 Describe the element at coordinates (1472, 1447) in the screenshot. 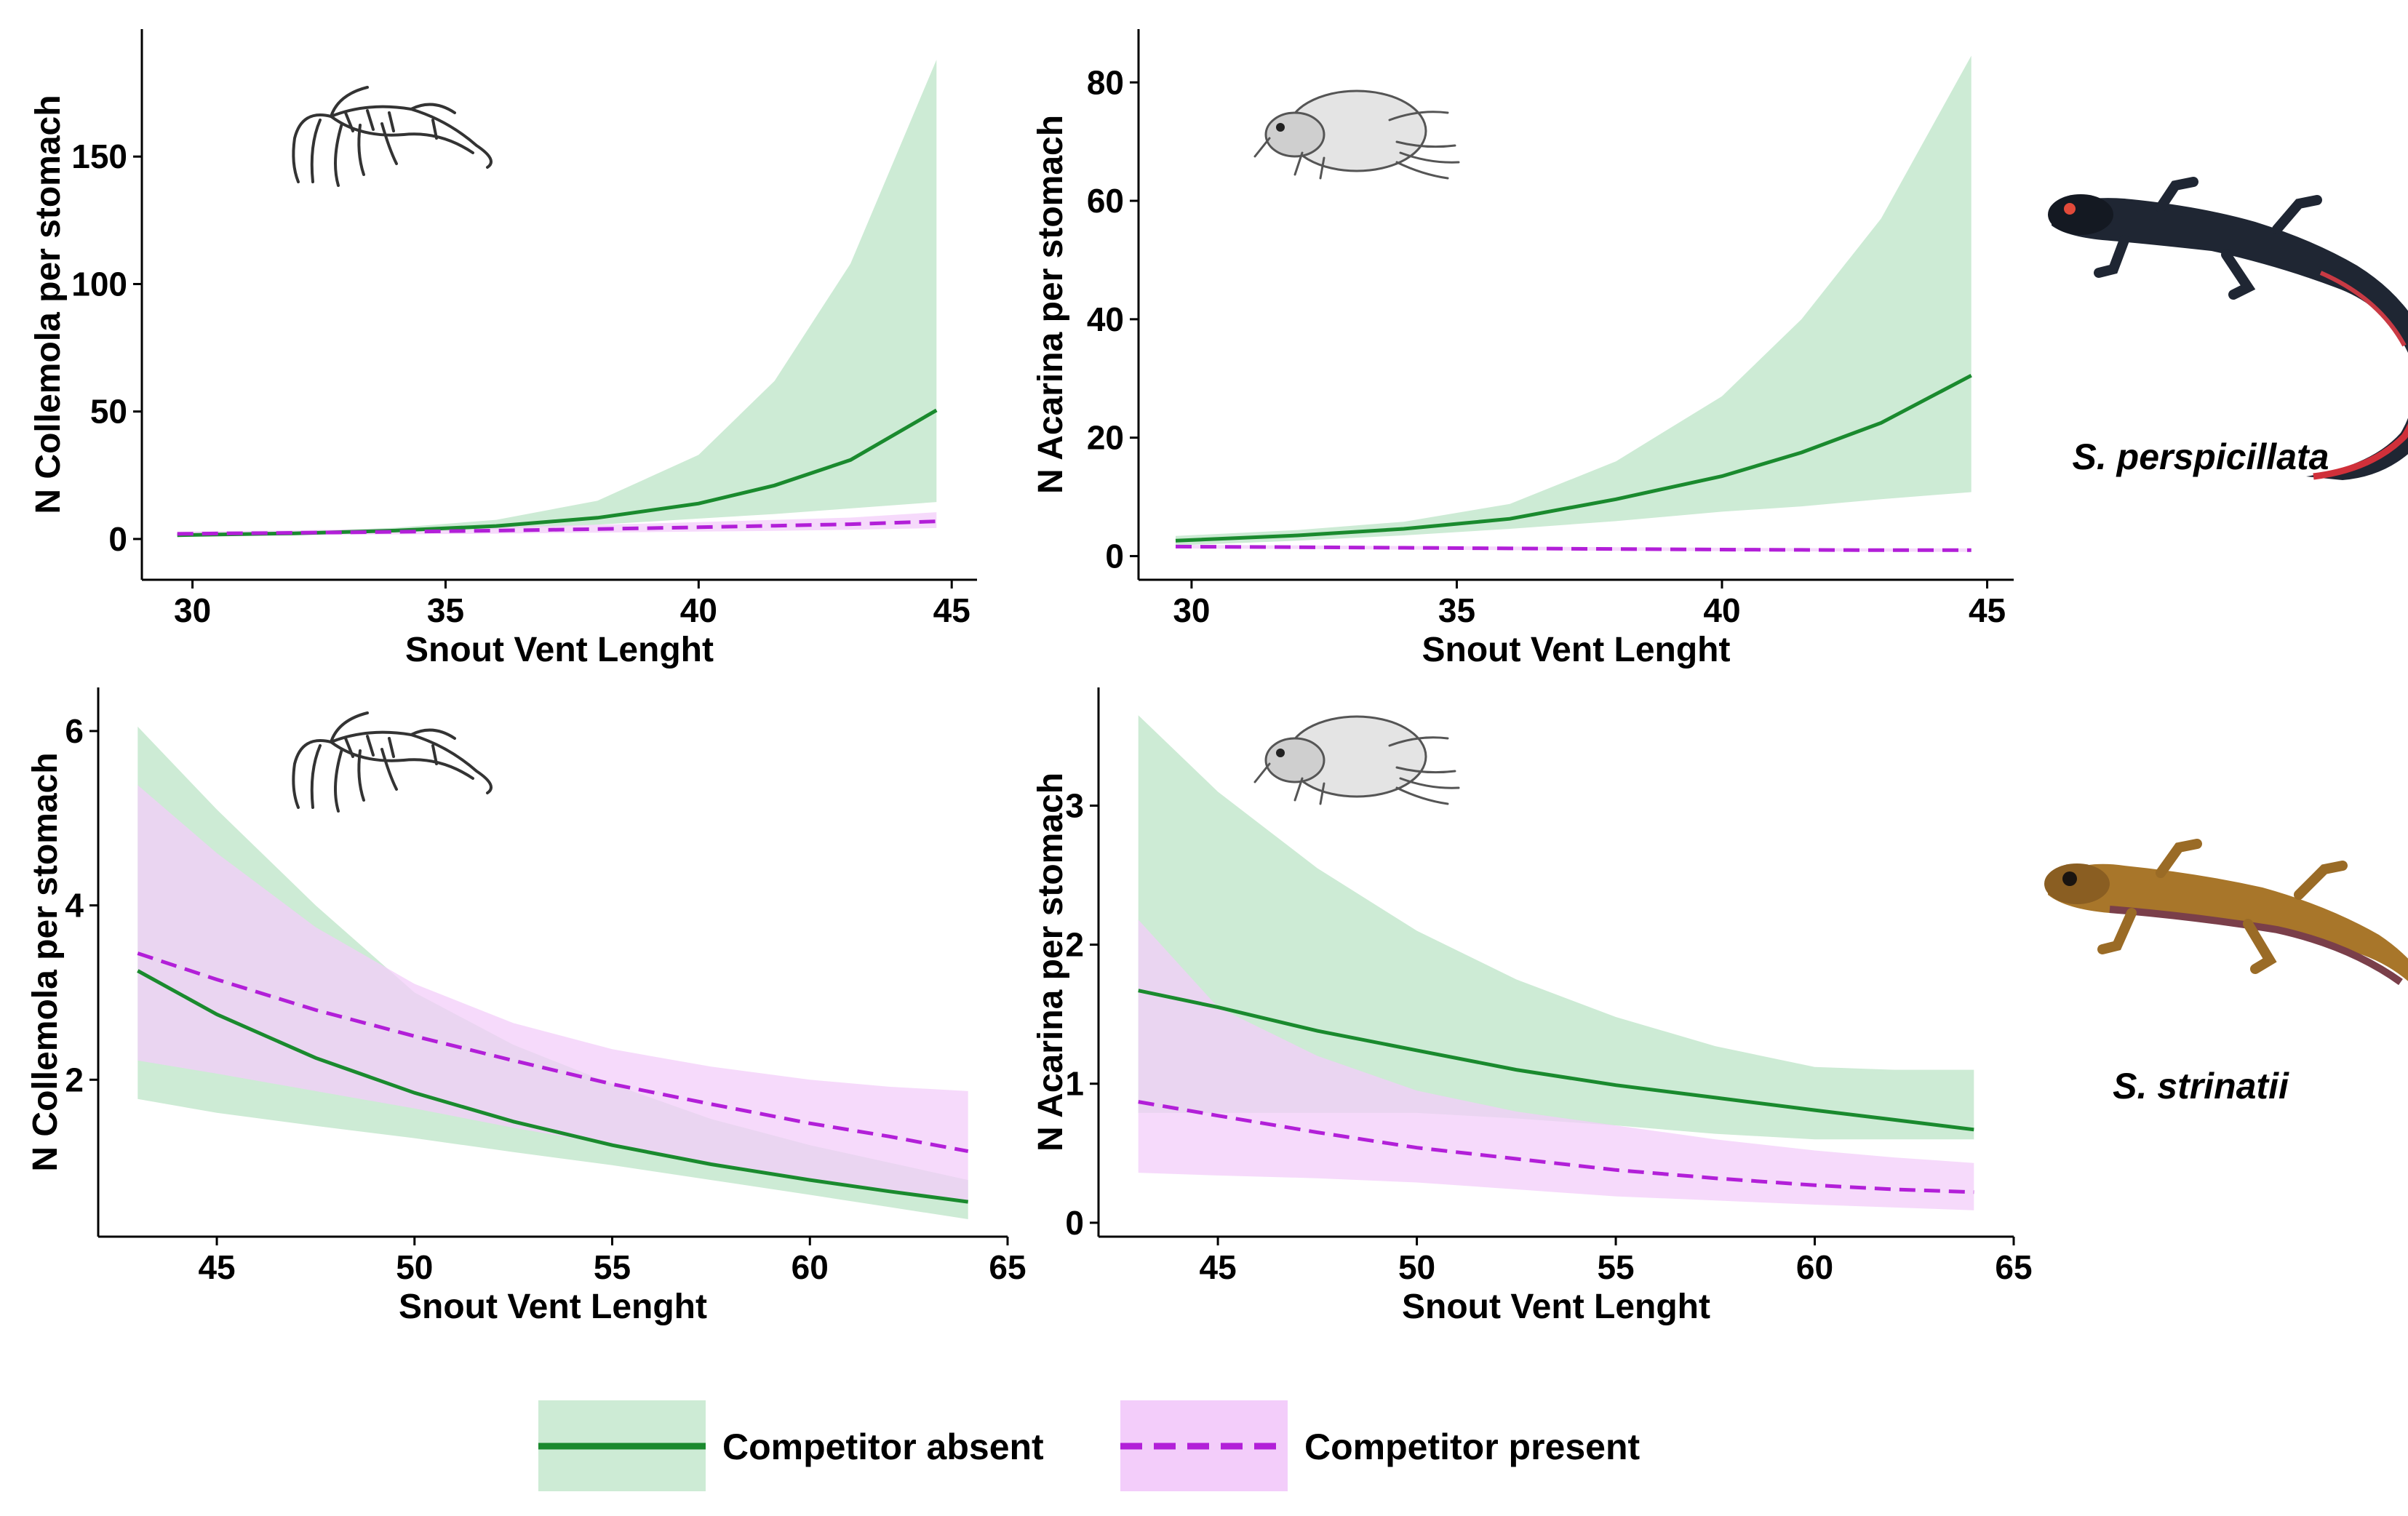

I see `legend-present-label: Competitor present` at that location.